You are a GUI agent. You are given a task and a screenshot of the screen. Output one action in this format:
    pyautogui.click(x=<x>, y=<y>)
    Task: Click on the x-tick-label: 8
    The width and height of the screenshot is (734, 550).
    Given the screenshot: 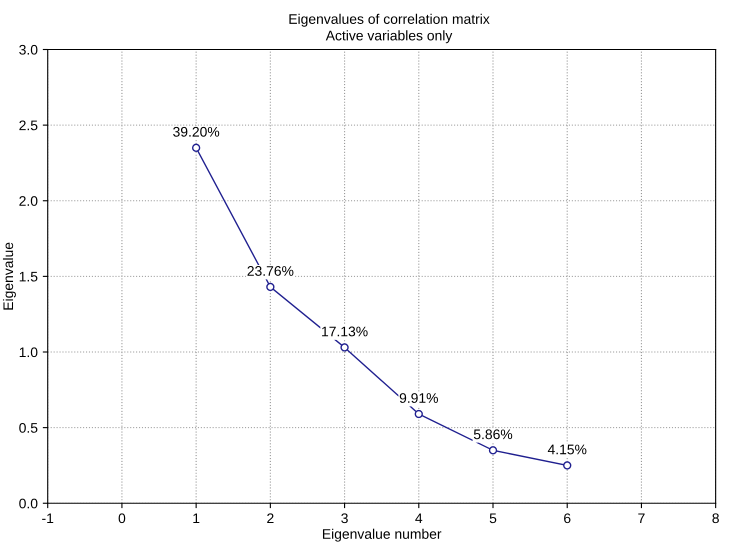 What is the action you would take?
    pyautogui.click(x=715, y=518)
    